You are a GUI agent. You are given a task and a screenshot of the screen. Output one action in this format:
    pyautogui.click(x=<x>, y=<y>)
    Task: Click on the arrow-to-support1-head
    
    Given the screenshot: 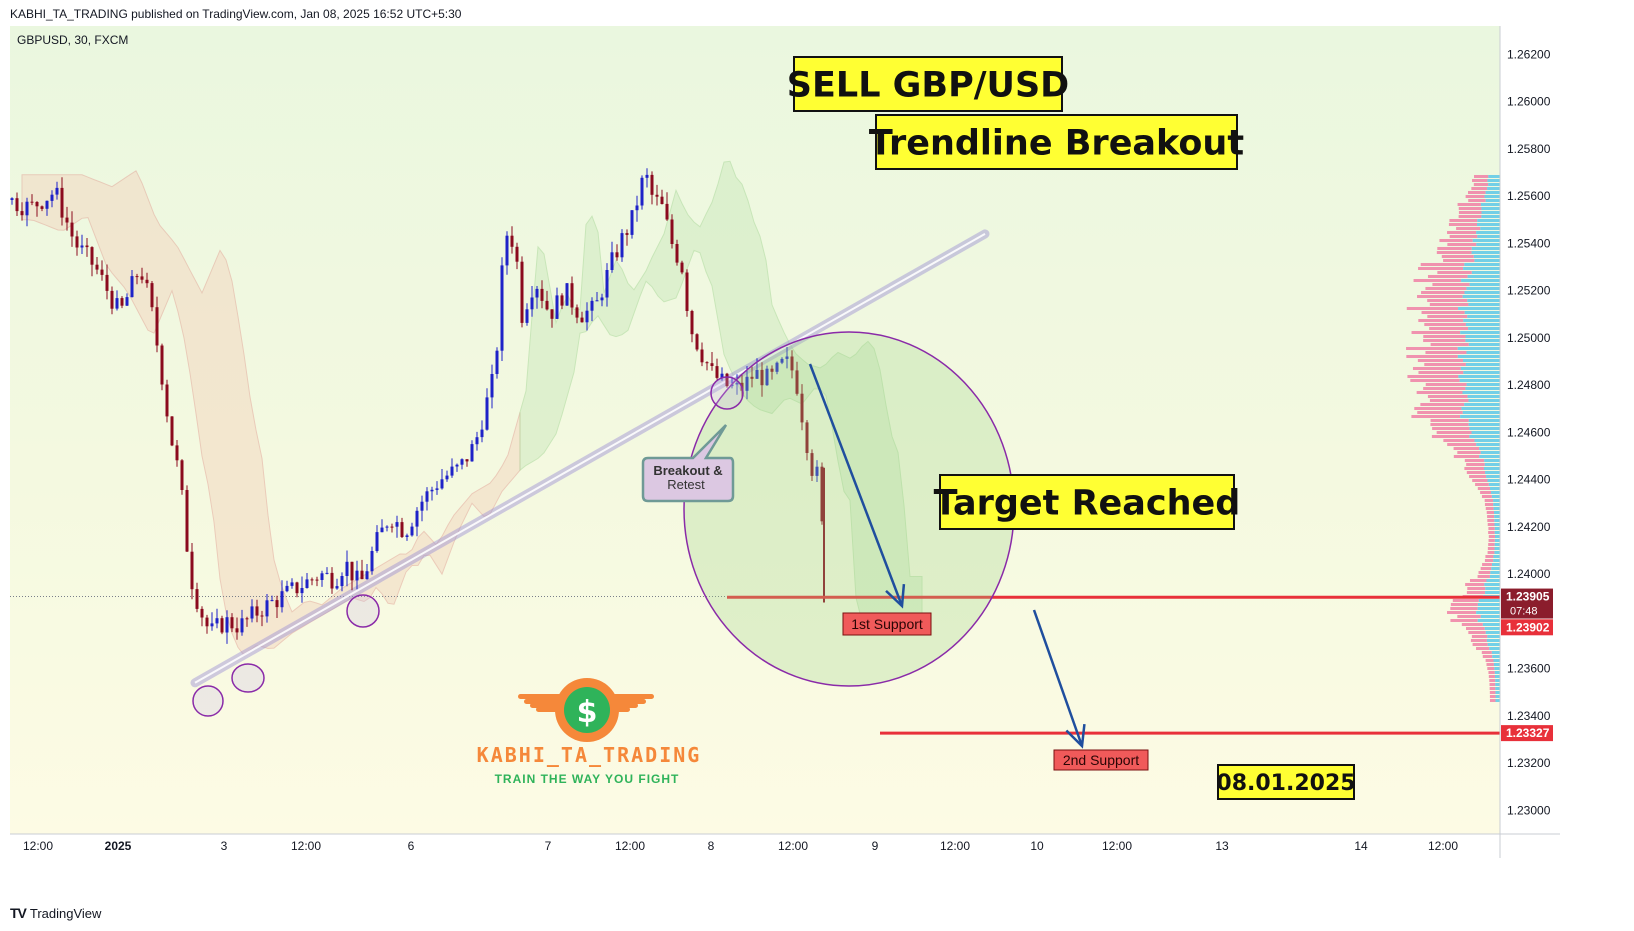 What is the action you would take?
    pyautogui.click(x=895, y=596)
    